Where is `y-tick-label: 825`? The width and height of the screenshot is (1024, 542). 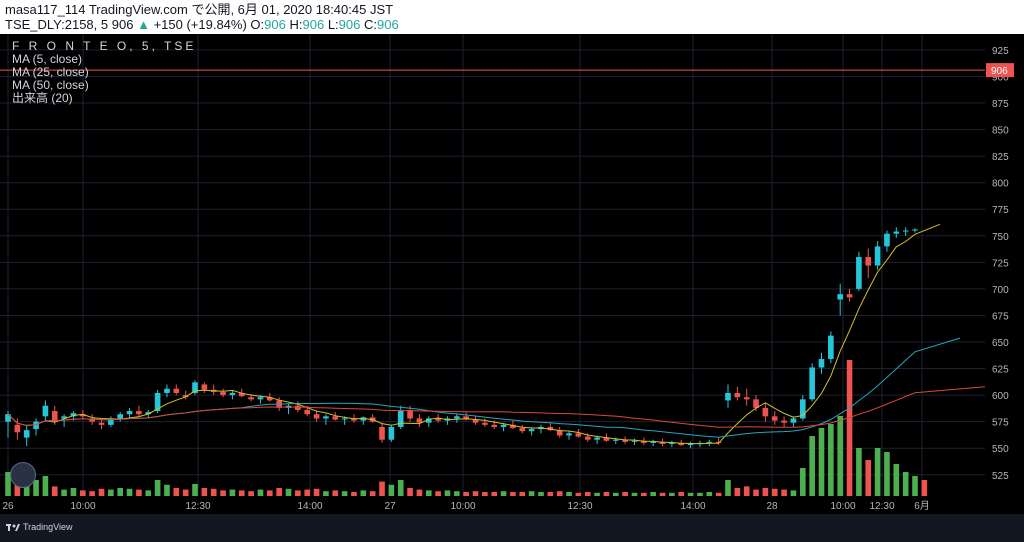 y-tick-label: 825 is located at coordinates (1000, 157).